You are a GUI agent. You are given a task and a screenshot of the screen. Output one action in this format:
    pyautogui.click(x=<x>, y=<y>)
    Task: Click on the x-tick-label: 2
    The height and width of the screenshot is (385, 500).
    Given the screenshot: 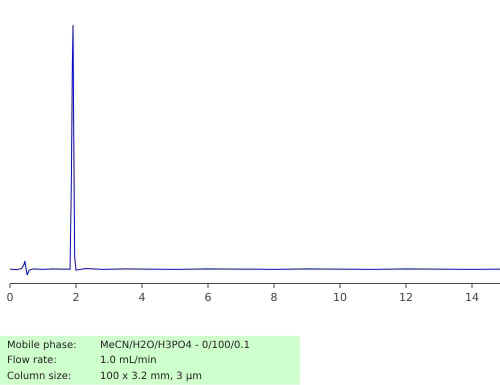 What is the action you would take?
    pyautogui.click(x=76, y=297)
    